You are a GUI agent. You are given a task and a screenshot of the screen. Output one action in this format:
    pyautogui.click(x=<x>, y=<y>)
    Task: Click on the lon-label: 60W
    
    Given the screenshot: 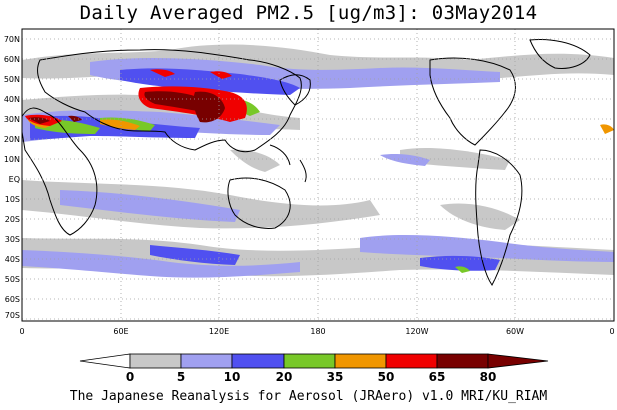 What is the action you would take?
    pyautogui.click(x=515, y=331)
    